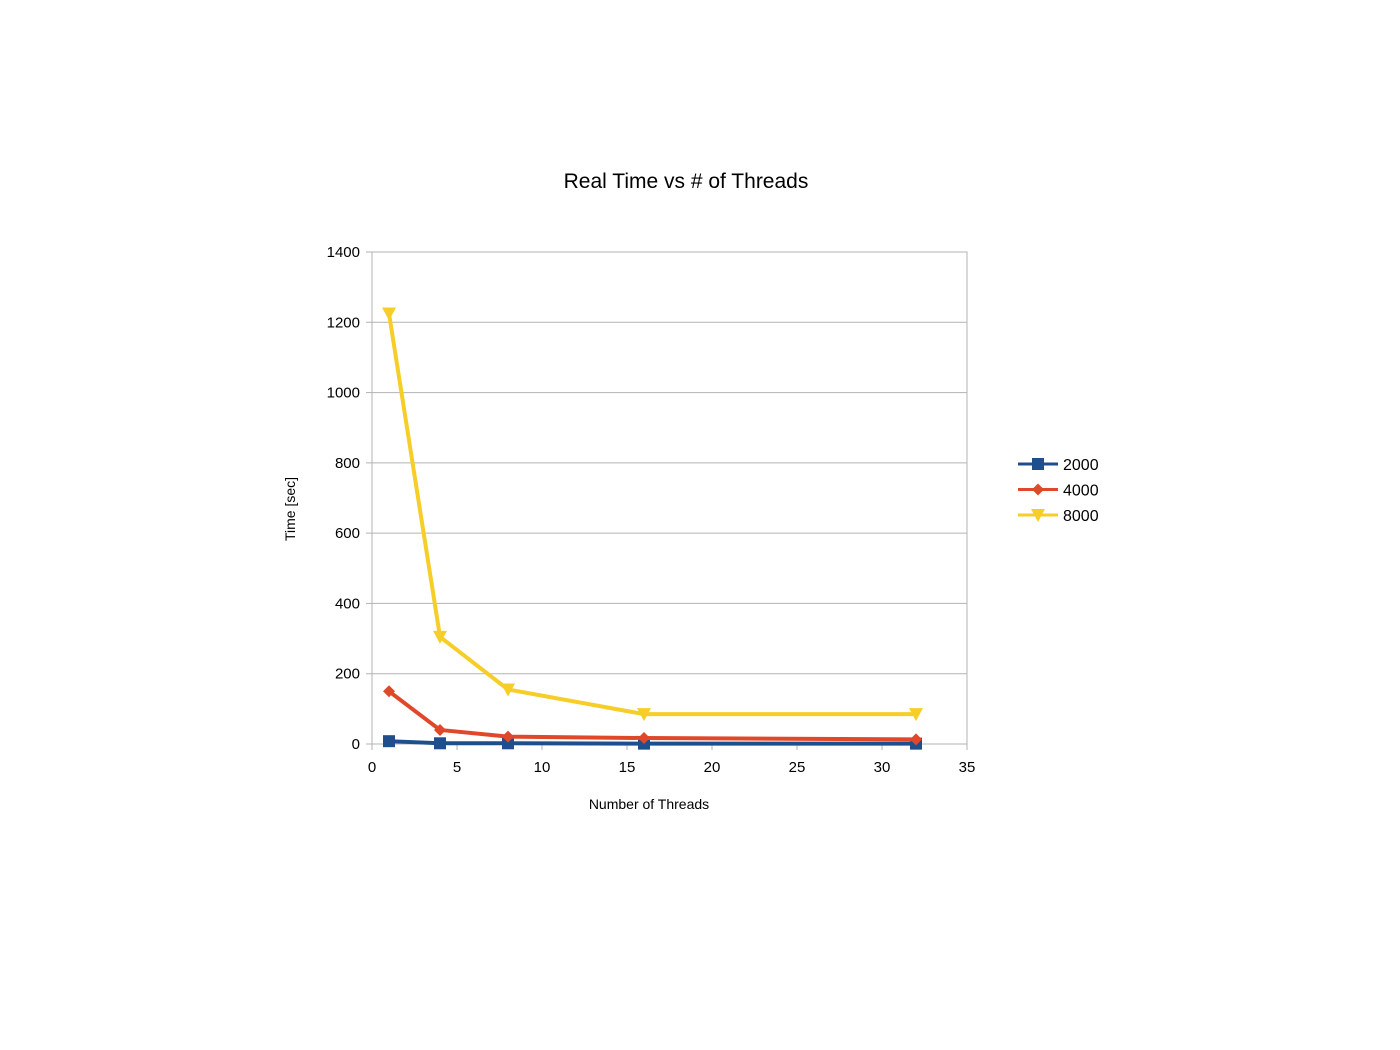  Describe the element at coordinates (343, 322) in the screenshot. I see `y-tick-label: 1200` at that location.